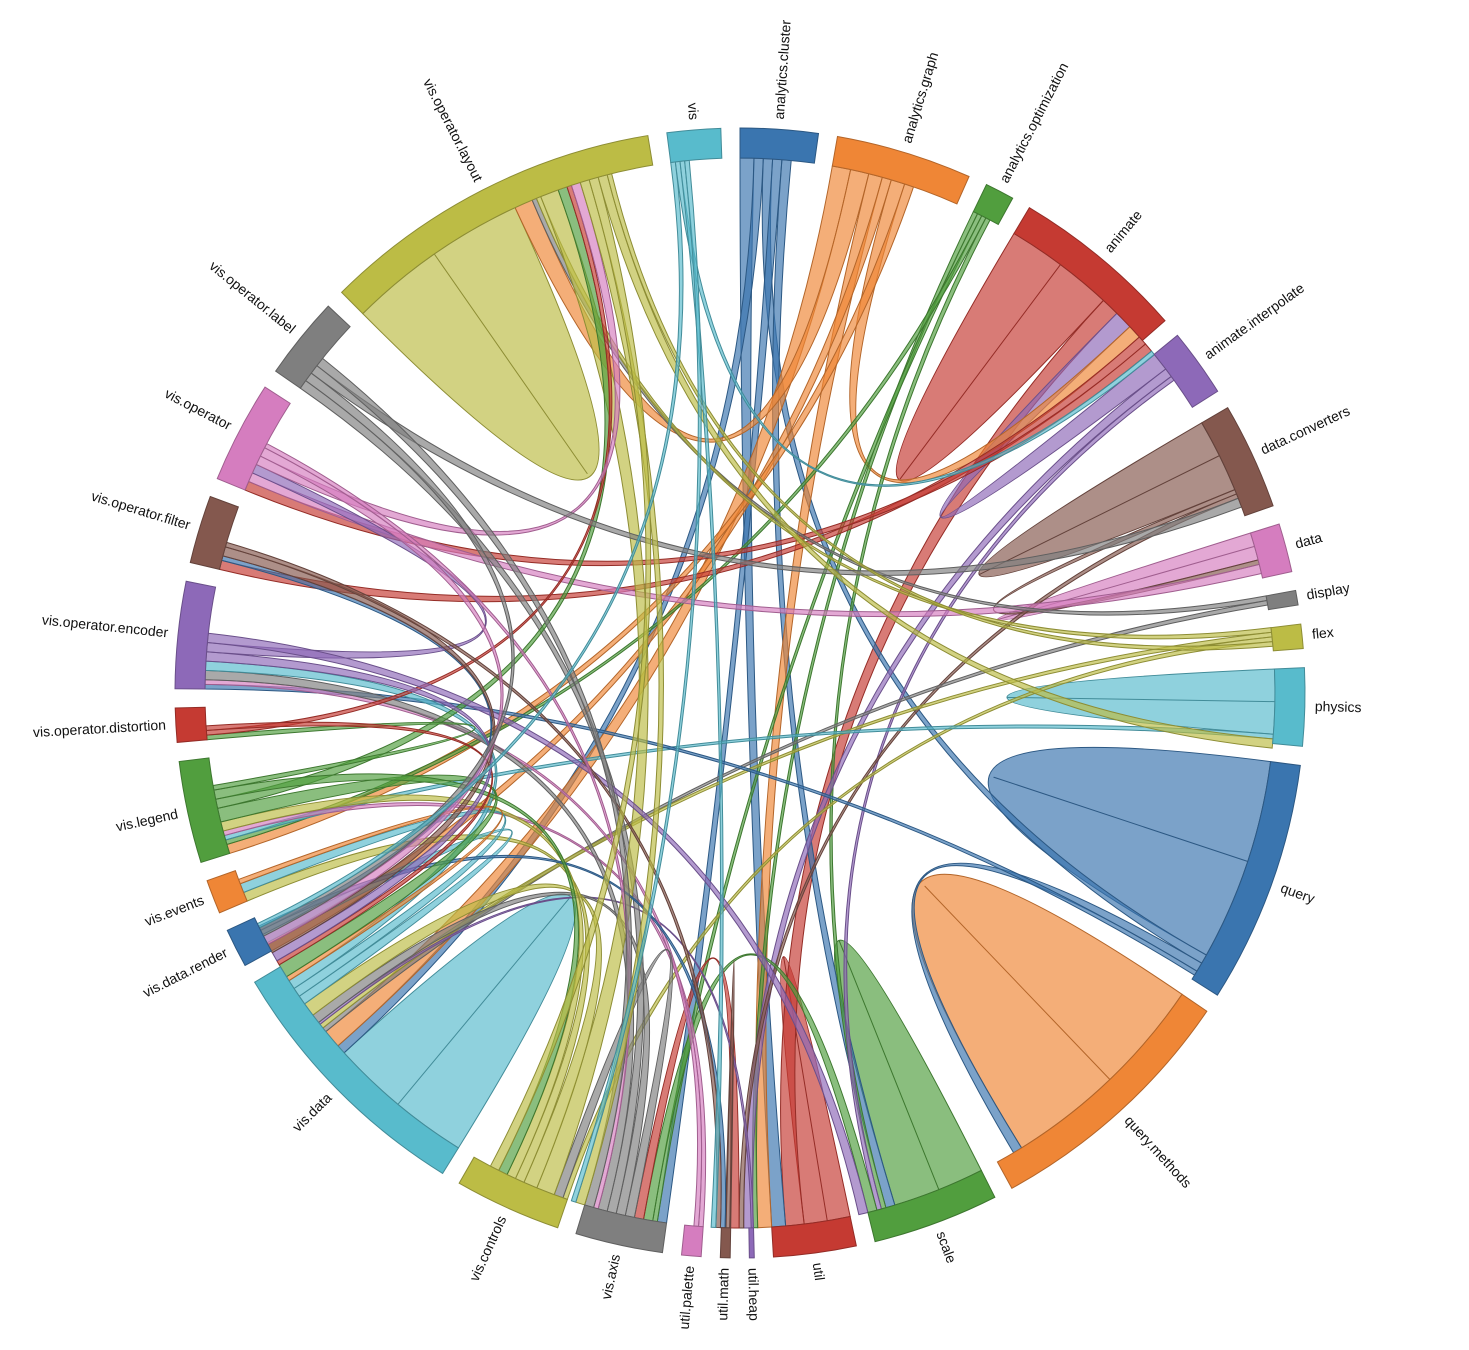  What do you see at coordinates (453, 130) in the screenshot?
I see `group-label: vis.operator.layout` at bounding box center [453, 130].